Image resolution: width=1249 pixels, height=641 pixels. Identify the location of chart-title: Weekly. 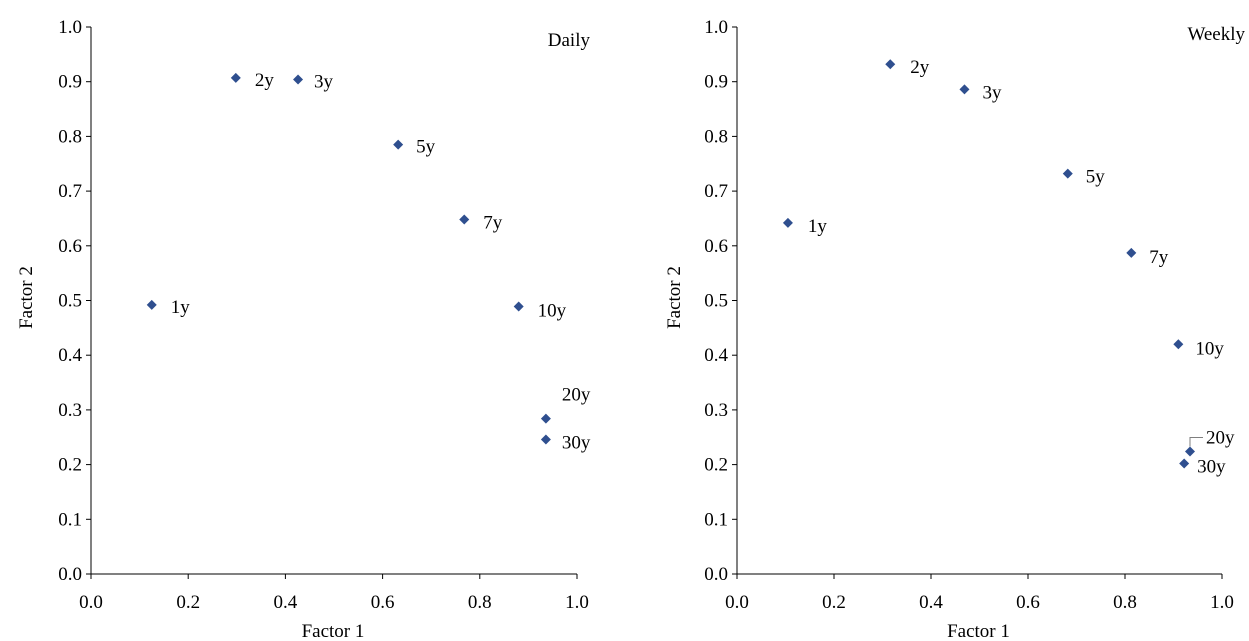
(1216, 34).